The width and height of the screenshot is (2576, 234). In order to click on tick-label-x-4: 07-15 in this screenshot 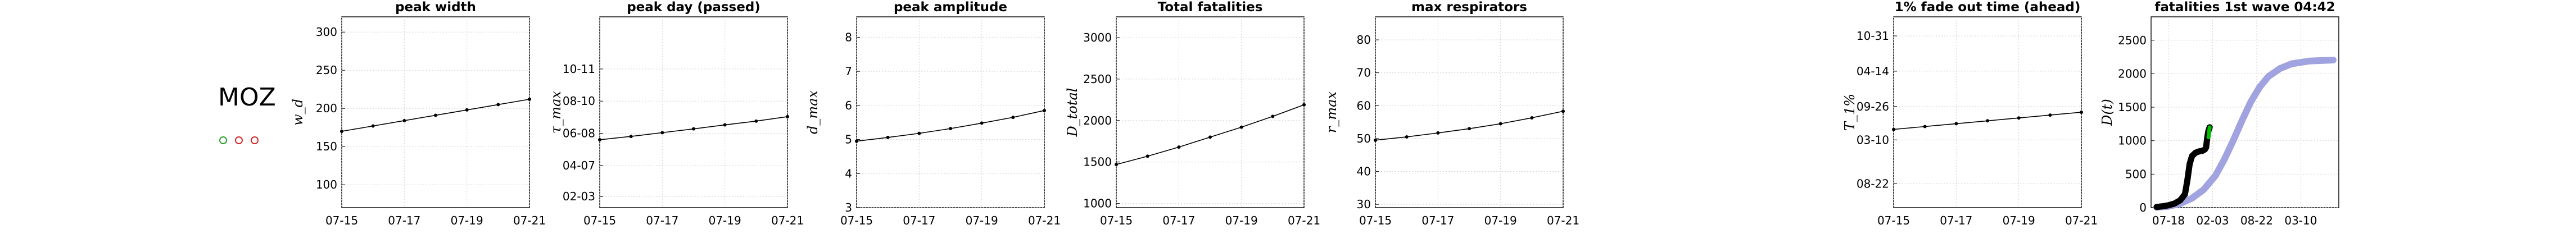, I will do `click(1375, 220)`.